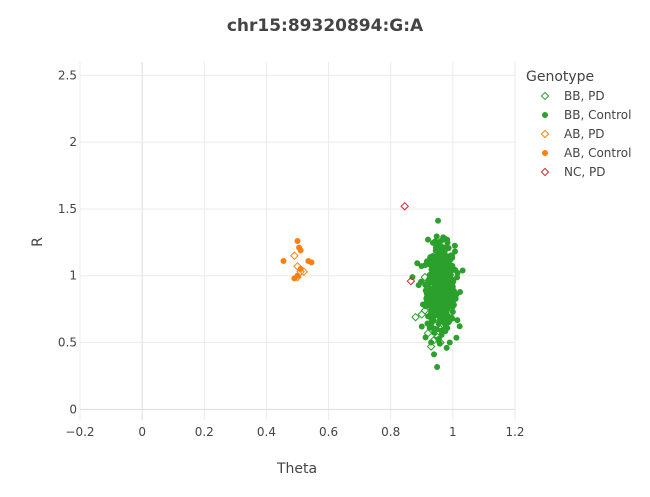 Image resolution: width=650 pixels, height=497 pixels. What do you see at coordinates (328, 432) in the screenshot?
I see `x-tick-label: 0.6` at bounding box center [328, 432].